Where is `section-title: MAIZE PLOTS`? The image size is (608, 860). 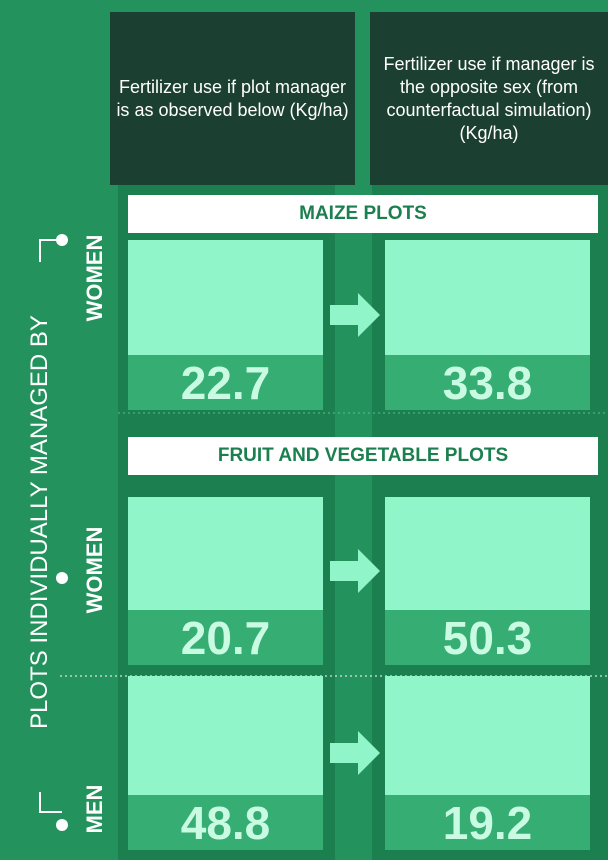 section-title: MAIZE PLOTS is located at coordinates (363, 214).